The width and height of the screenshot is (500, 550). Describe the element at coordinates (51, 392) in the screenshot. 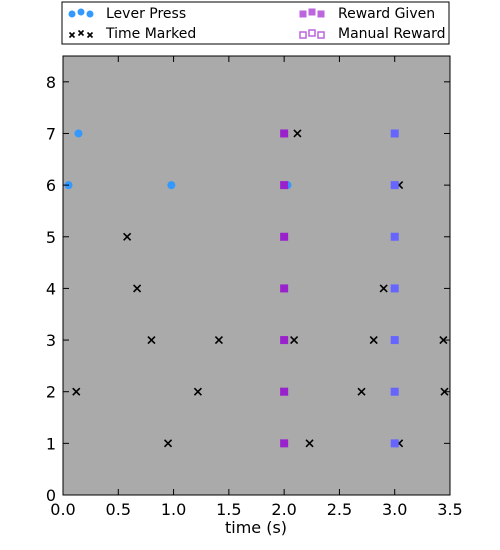

I see `y-tick-label: 2` at that location.